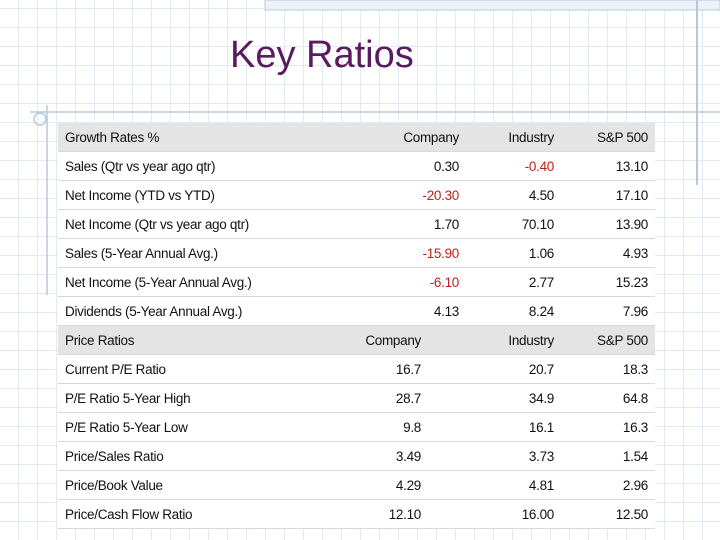  Describe the element at coordinates (192, 427) in the screenshot. I see `row-label: P/E Ratio 5-Year Low` at that location.